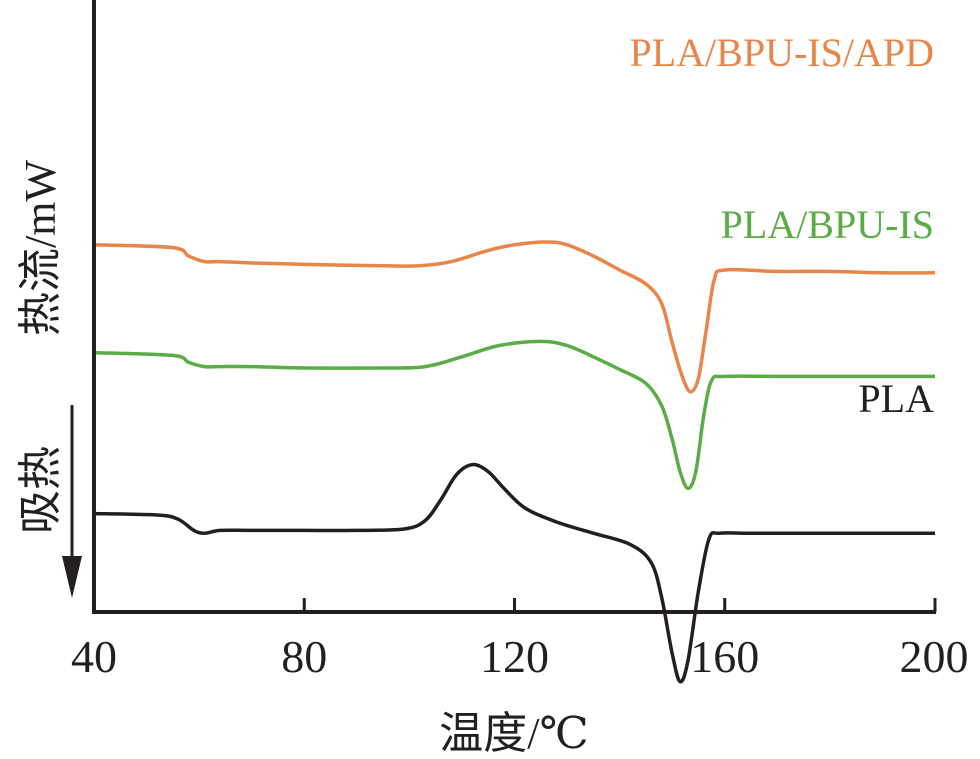 The height and width of the screenshot is (759, 980). I want to click on x-tick-label: 40, so click(94, 656).